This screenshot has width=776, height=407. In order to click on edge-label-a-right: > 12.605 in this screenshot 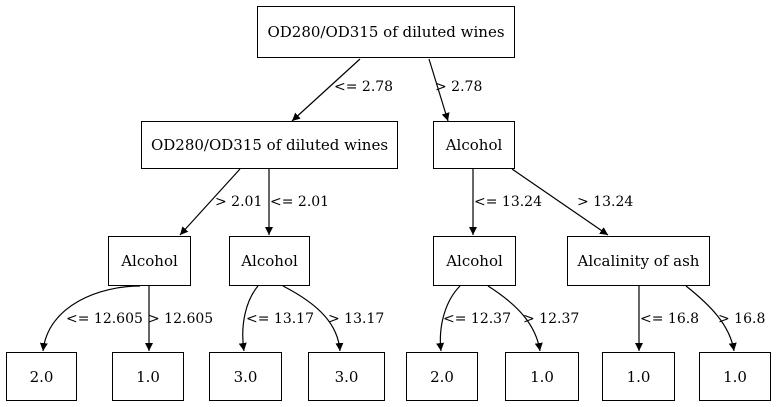, I will do `click(181, 319)`.